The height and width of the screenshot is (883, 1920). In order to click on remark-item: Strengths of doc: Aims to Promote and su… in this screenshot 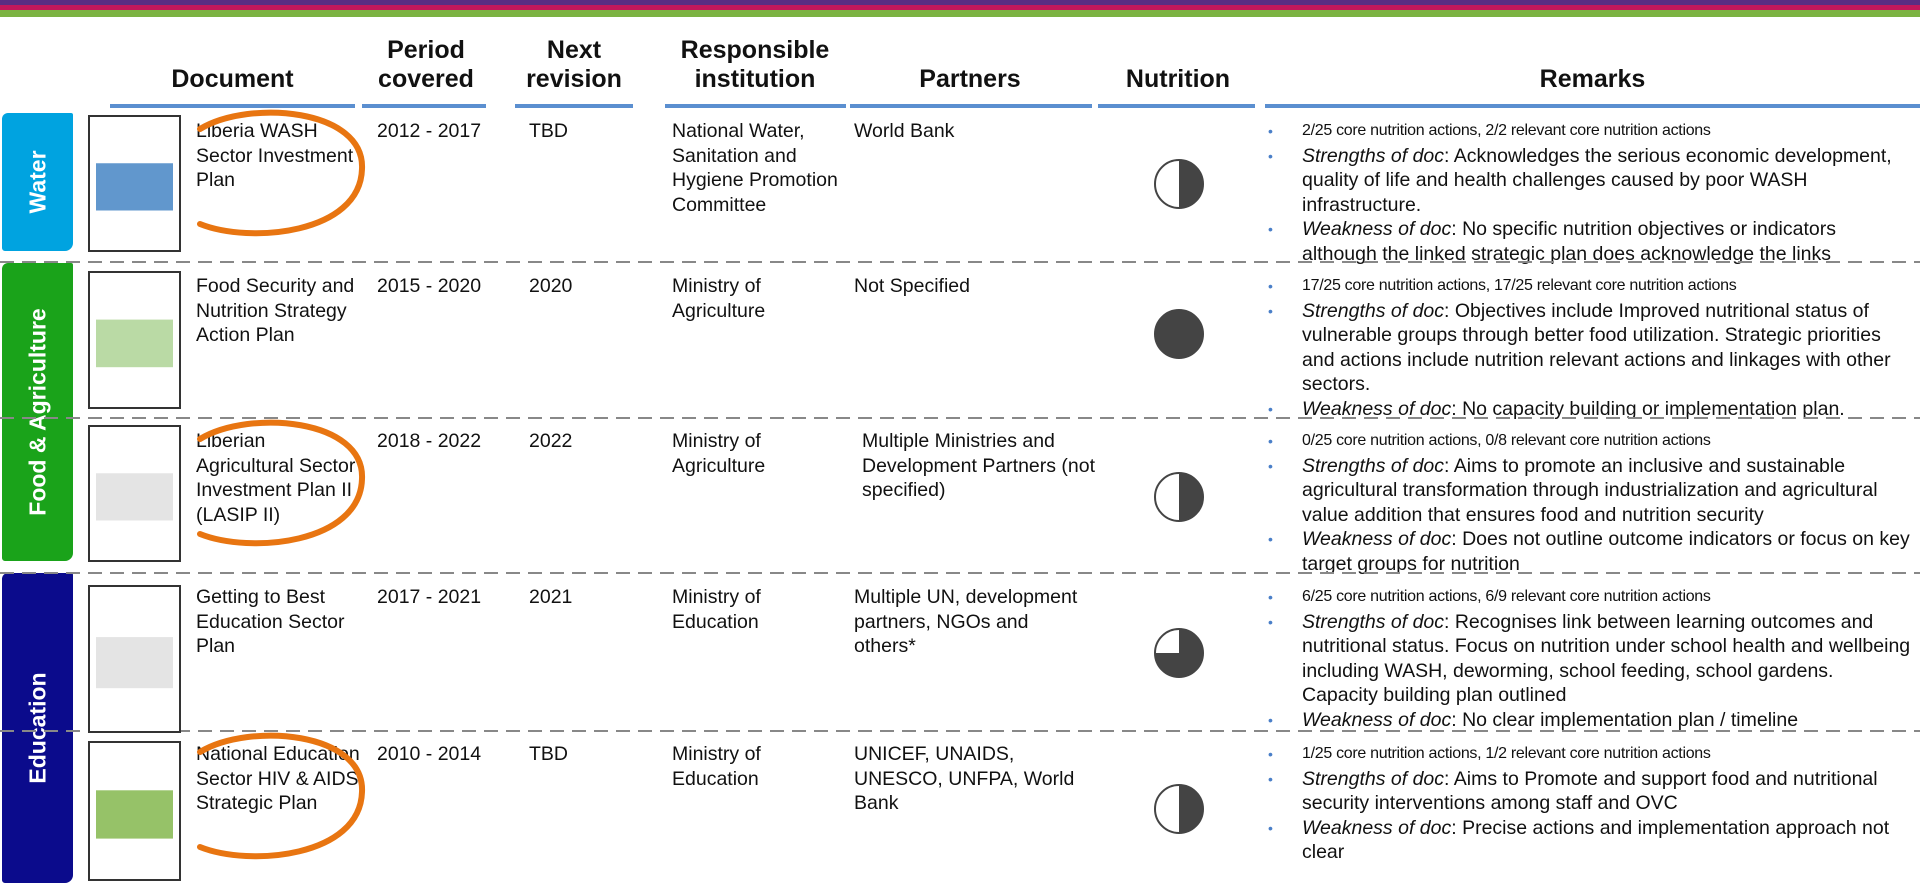, I will do `click(1587, 791)`.